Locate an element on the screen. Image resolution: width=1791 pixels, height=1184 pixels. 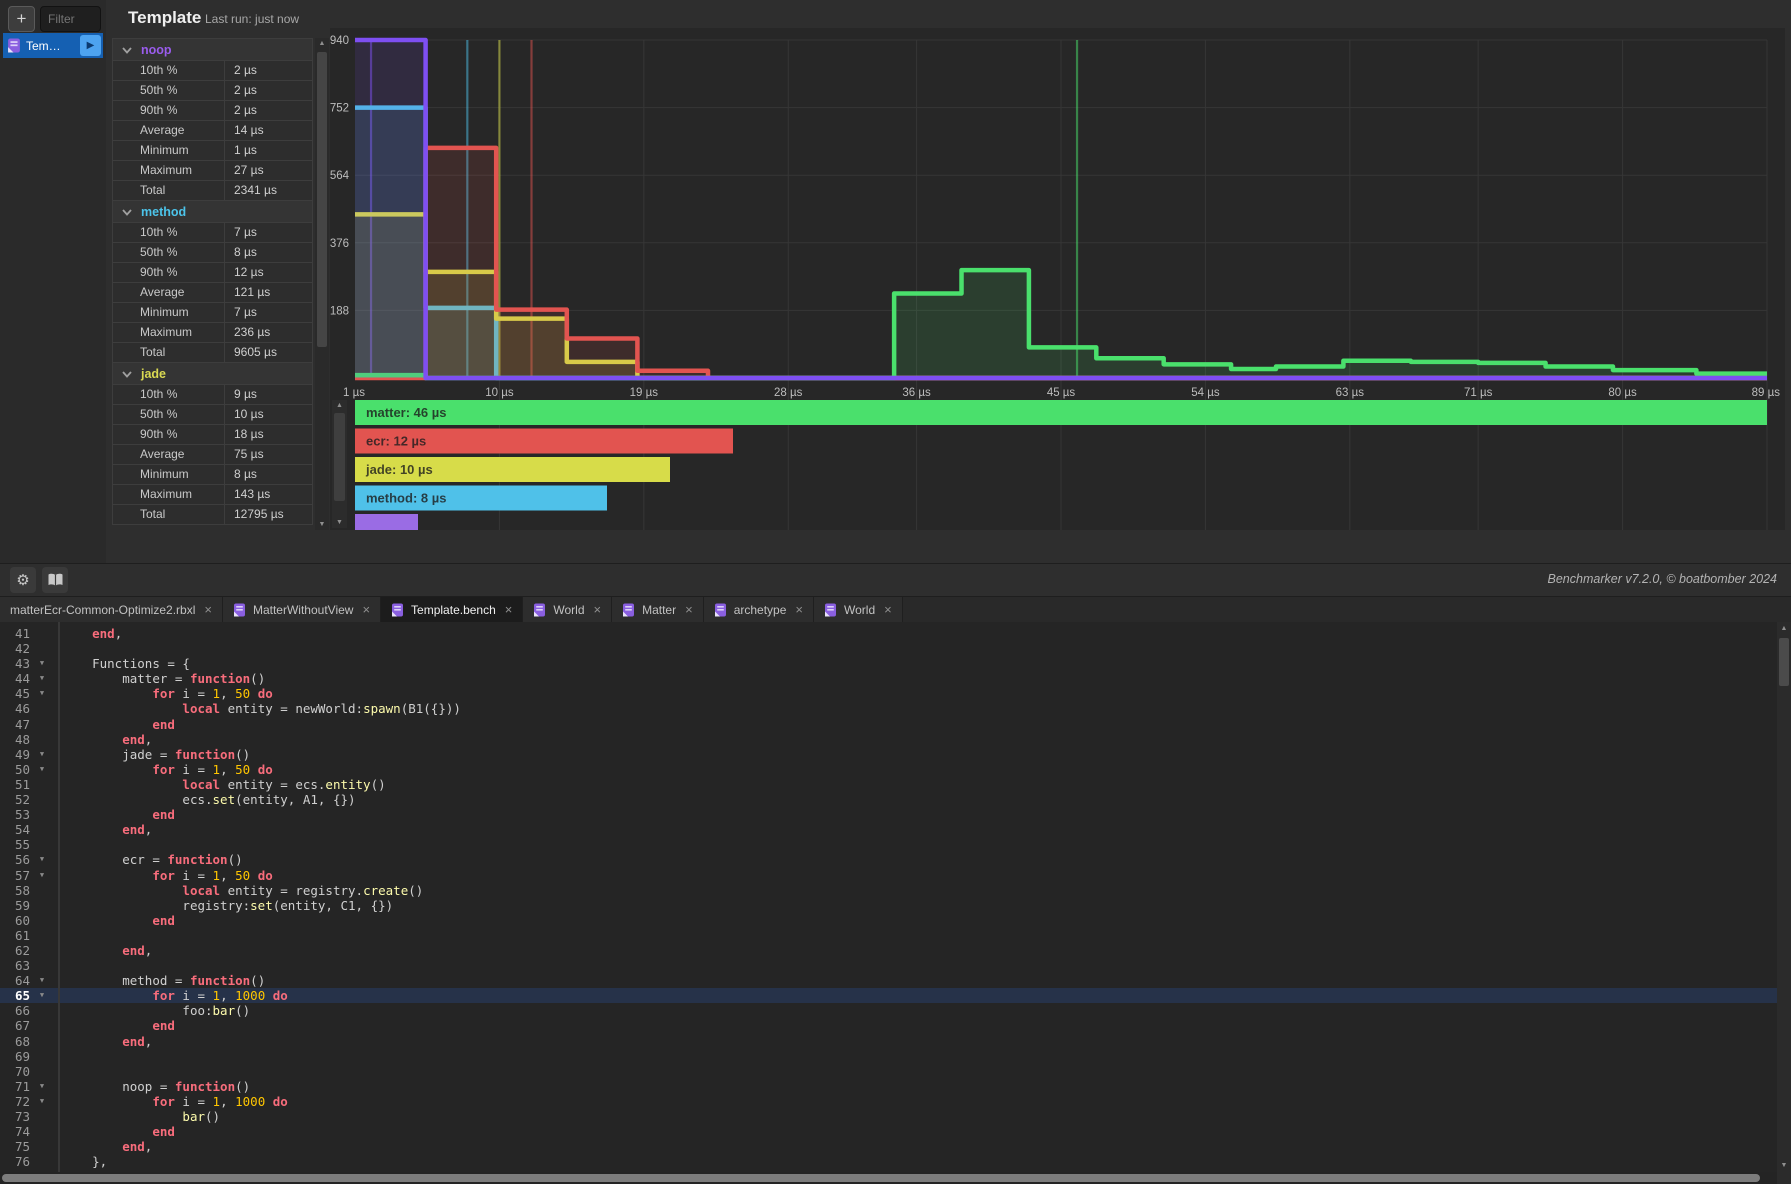
code-line: 64 ▼ method = function() is located at coordinates (888, 980).